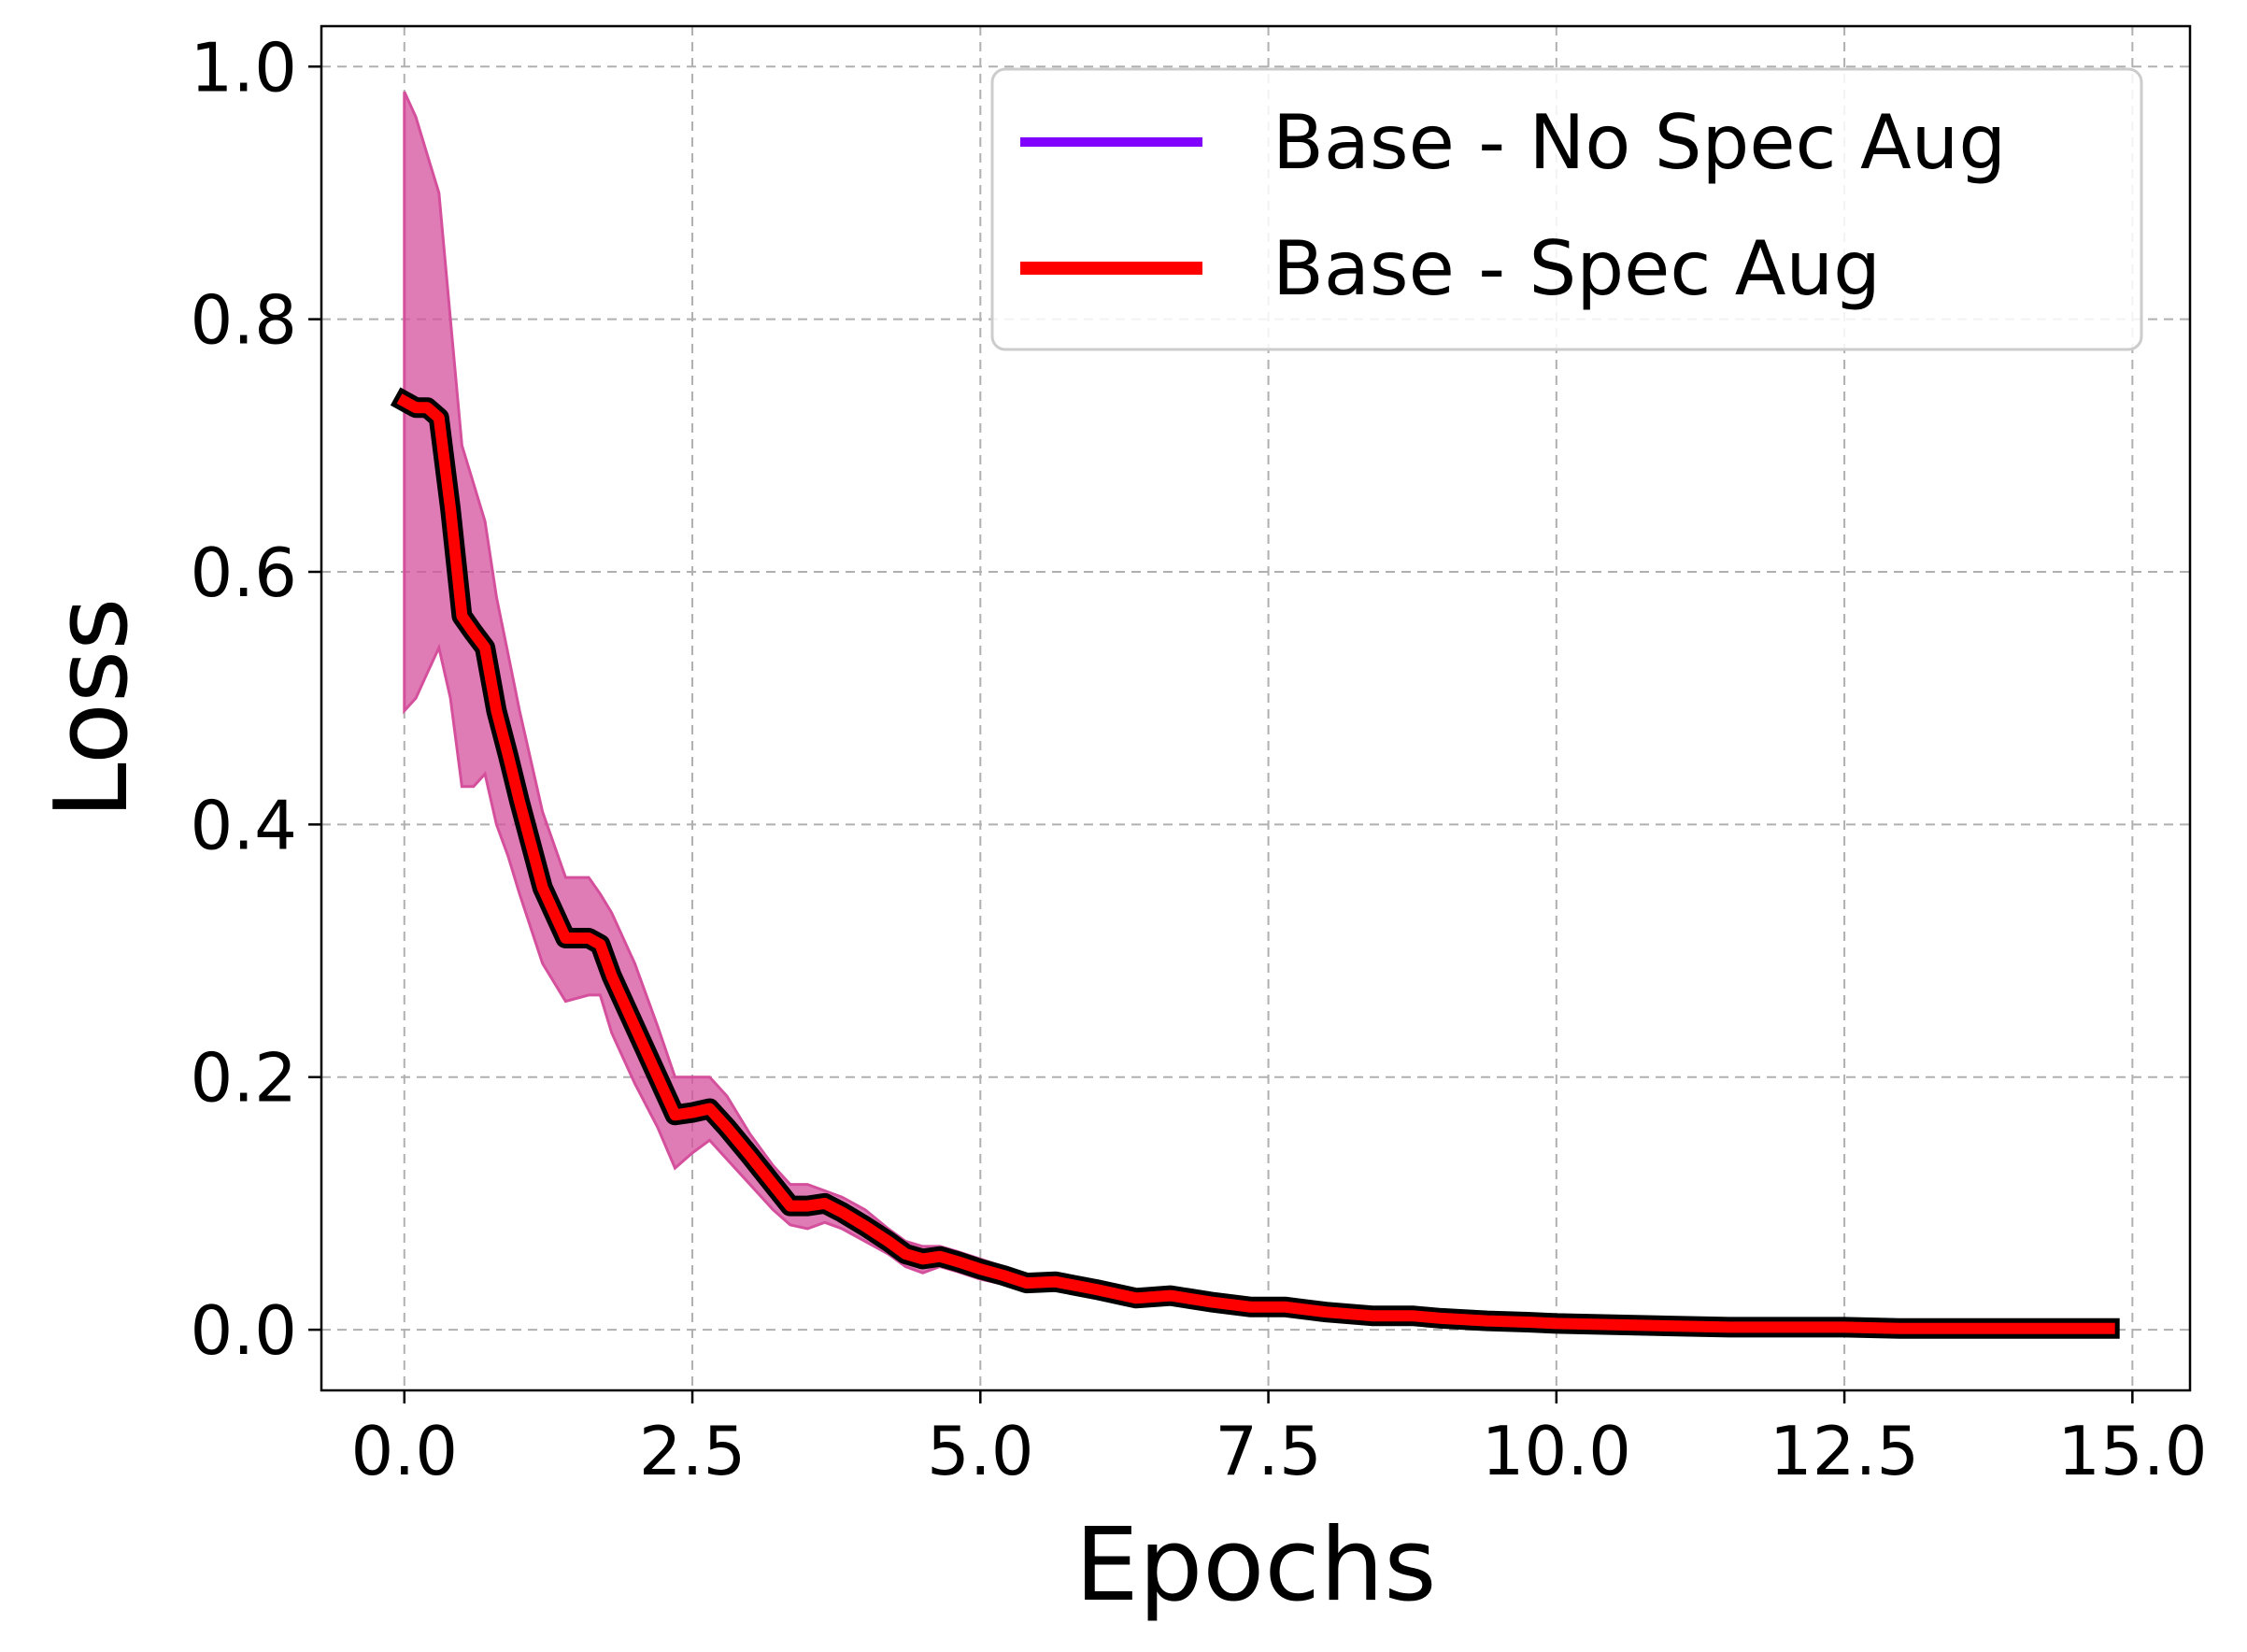  Describe the element at coordinates (1256, 1566) in the screenshot. I see `x-axis-label: Epochs` at that location.